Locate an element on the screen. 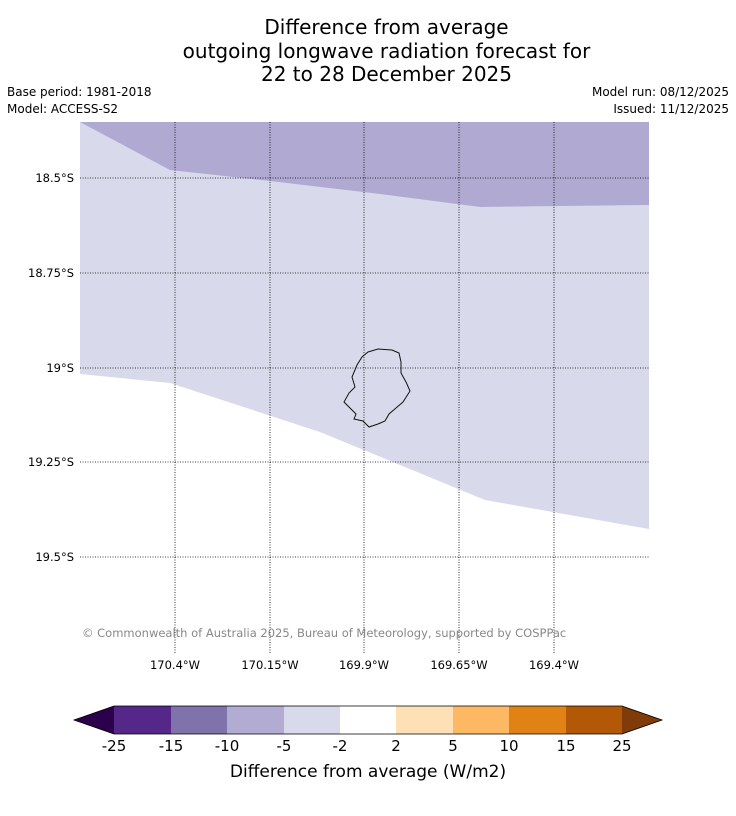 The width and height of the screenshot is (736, 816). lon-label-4: 169.65°W is located at coordinates (459, 665).